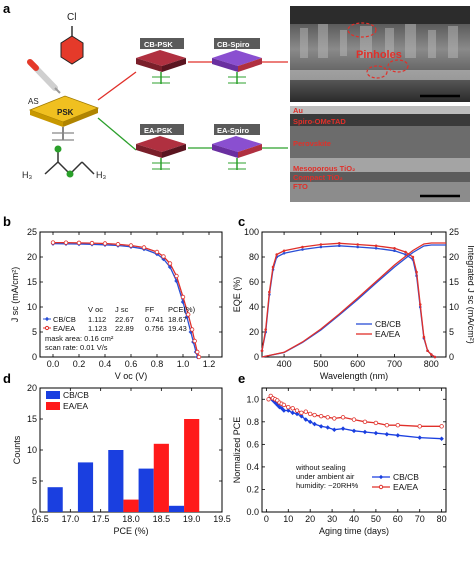  Describe the element at coordinates (209, 364) in the screenshot. I see `x-tick-label: 1.2` at that location.